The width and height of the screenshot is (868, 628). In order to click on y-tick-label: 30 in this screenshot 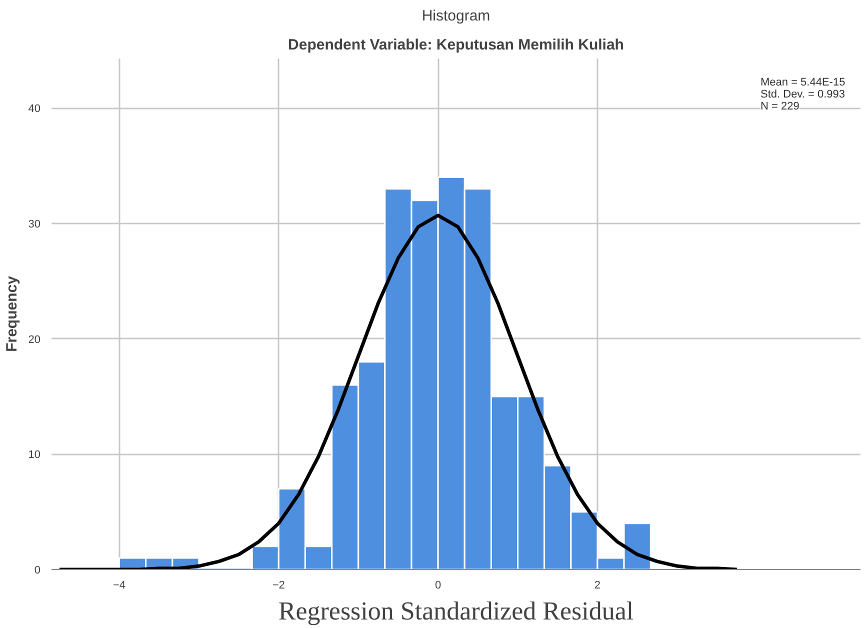, I will do `click(34, 224)`.